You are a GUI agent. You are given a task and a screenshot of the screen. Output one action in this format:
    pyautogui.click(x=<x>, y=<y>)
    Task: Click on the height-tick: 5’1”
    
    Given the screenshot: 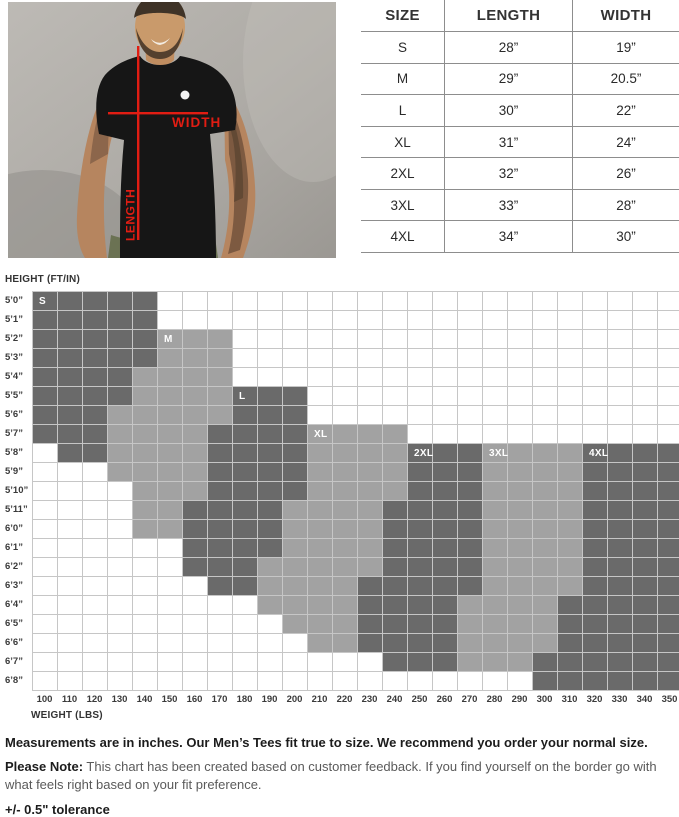 What is the action you would take?
    pyautogui.click(x=14, y=319)
    